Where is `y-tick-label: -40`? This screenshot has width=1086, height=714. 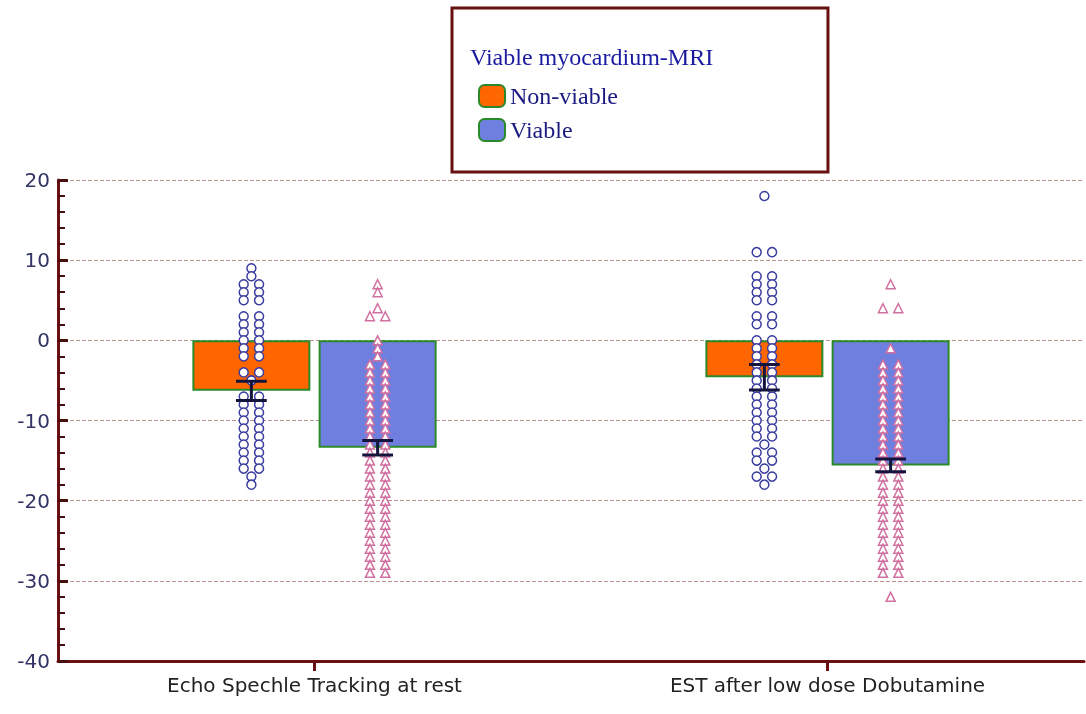
y-tick-label: -40 is located at coordinates (33, 661).